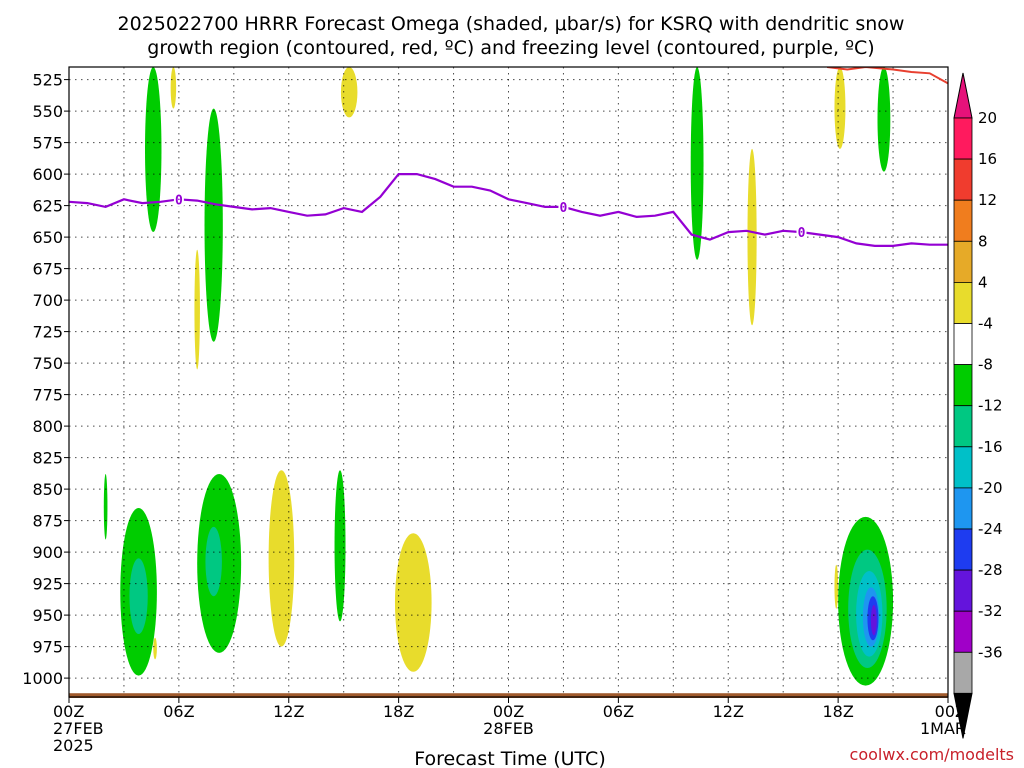 This screenshot has width=1024, height=768. What do you see at coordinates (47, 647) in the screenshot?
I see `y-tick-label: 975` at bounding box center [47, 647].